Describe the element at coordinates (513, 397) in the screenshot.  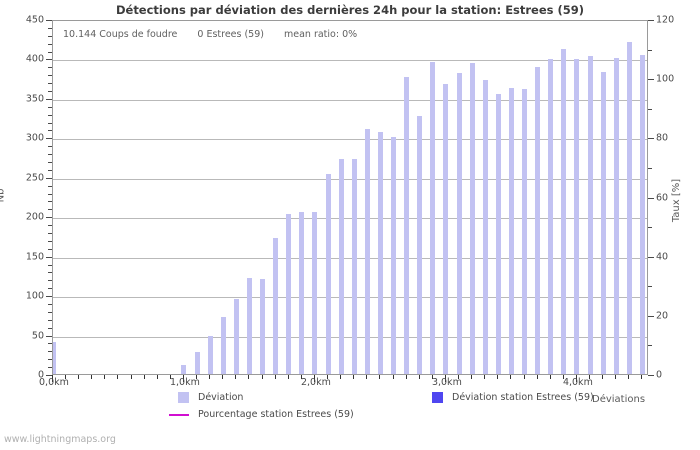
I see `legend-item-station-deviation: Déviation station Estrees (59)` at that location.